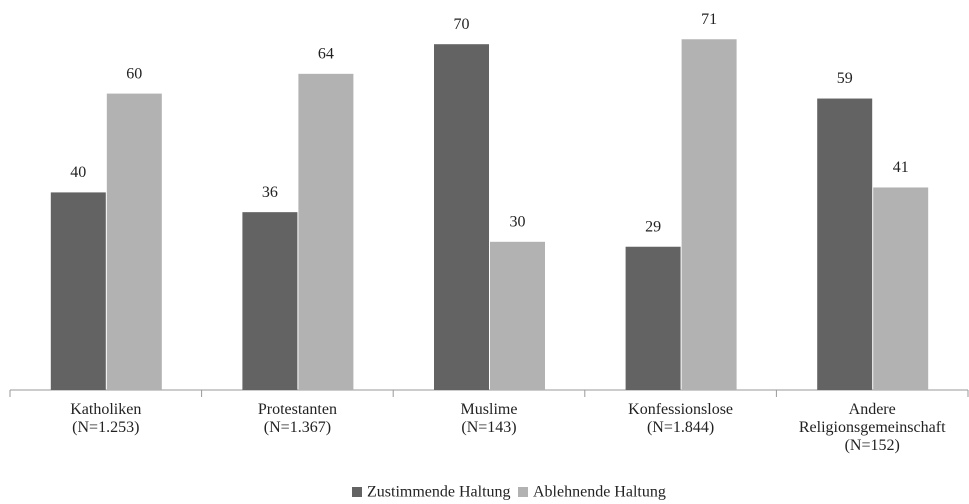  I want to click on value-label: 30, so click(518, 221).